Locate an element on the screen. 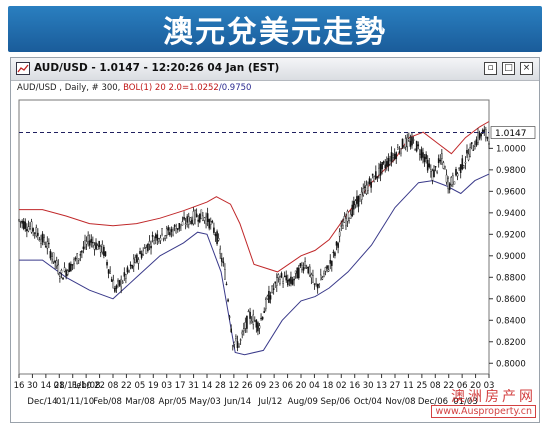 This screenshot has height=428, width=550. x-month-label: Sep/06 is located at coordinates (335, 402).